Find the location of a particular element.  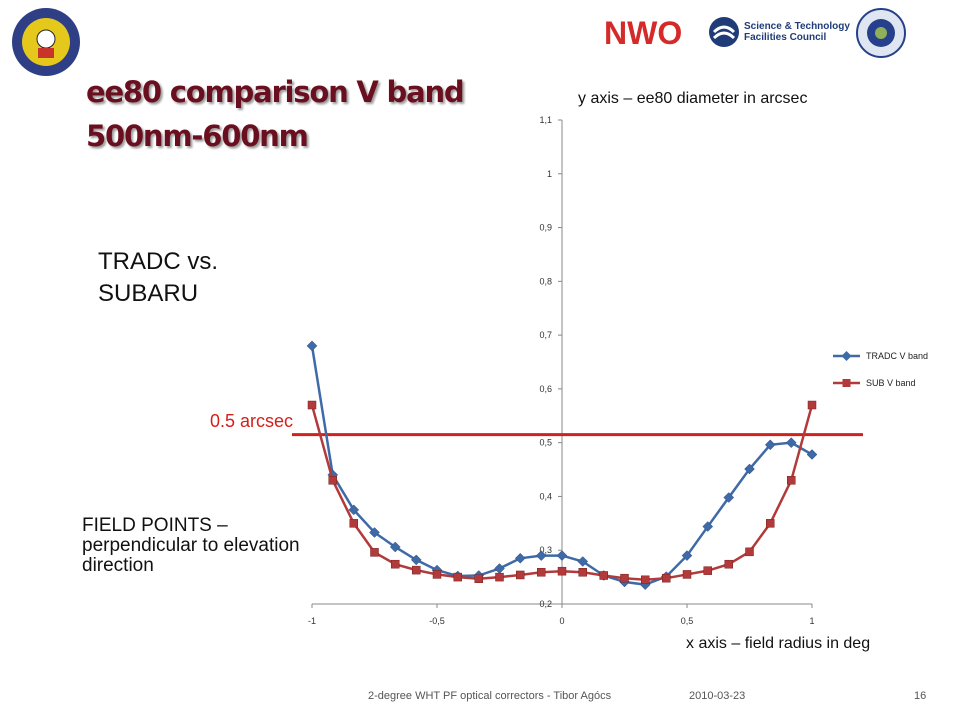

y-tick-label: 0,6 is located at coordinates (545, 389).